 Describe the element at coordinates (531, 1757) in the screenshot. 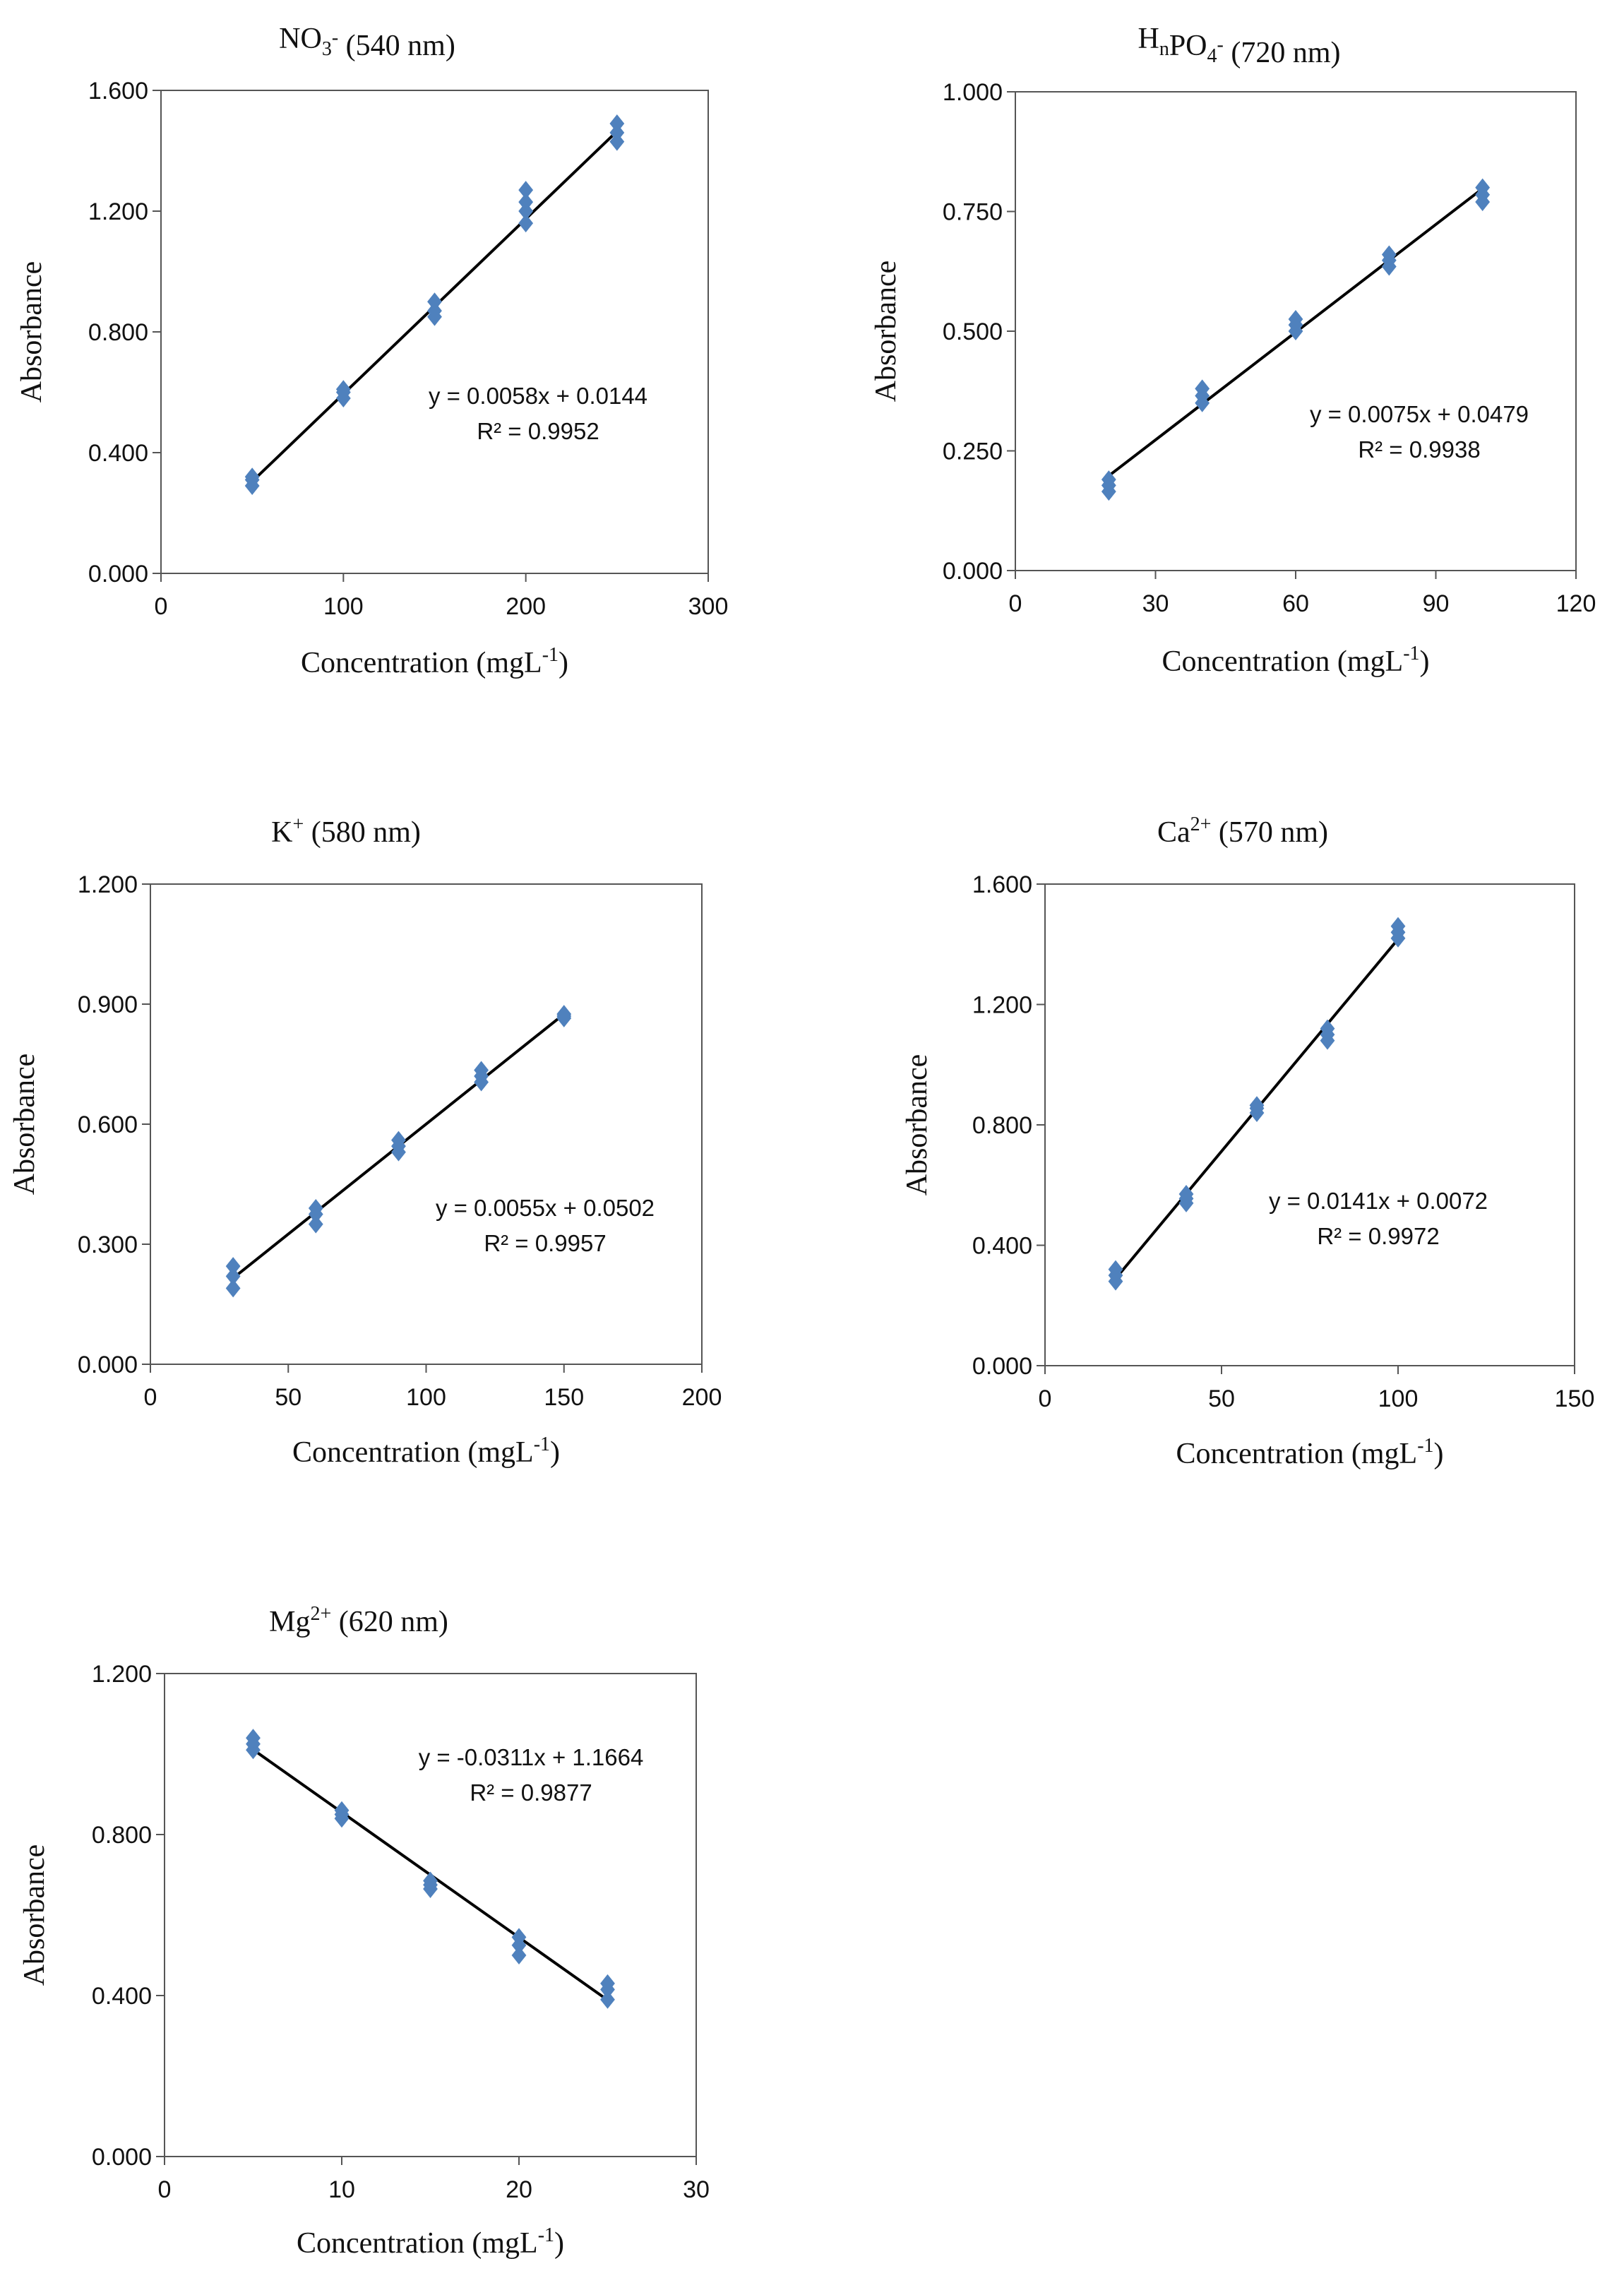

I see `trendline-equation: y = -0.0311x + 1.1664` at that location.